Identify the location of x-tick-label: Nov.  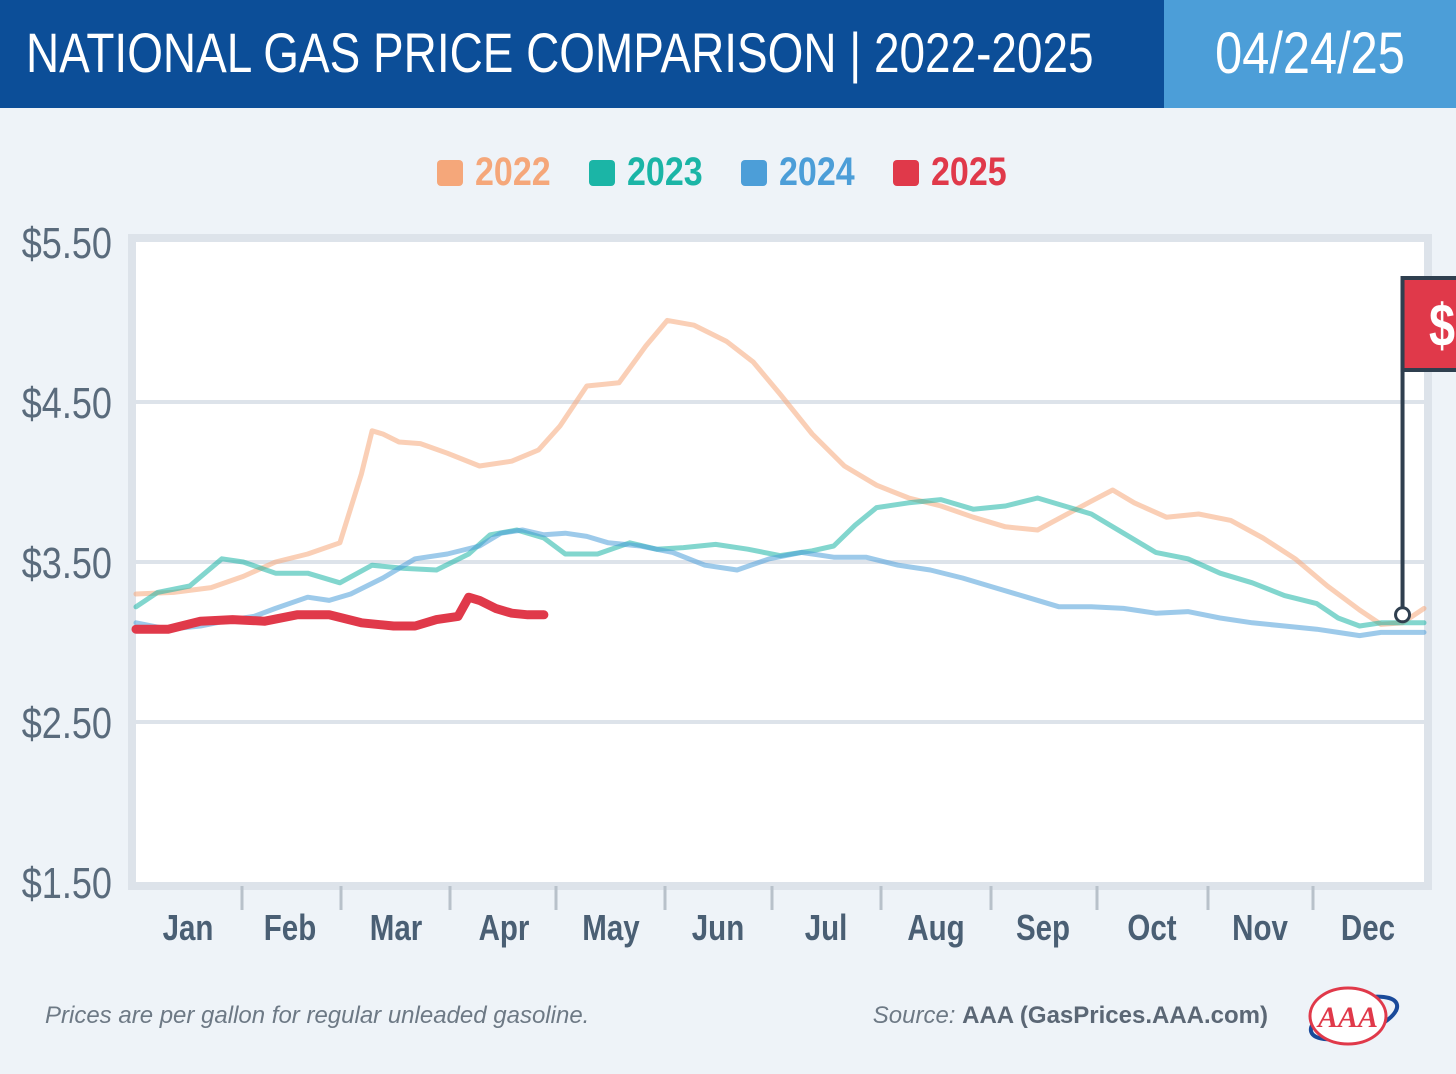
(1260, 927).